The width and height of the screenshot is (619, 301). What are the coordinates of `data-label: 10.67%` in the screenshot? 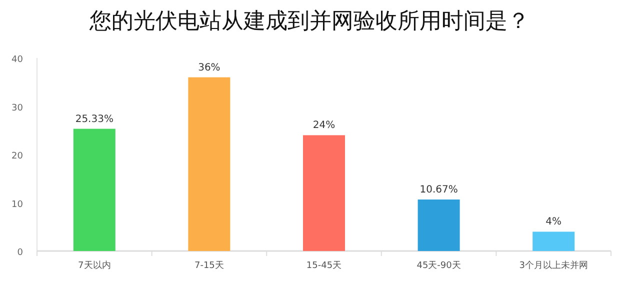 It's located at (439, 190).